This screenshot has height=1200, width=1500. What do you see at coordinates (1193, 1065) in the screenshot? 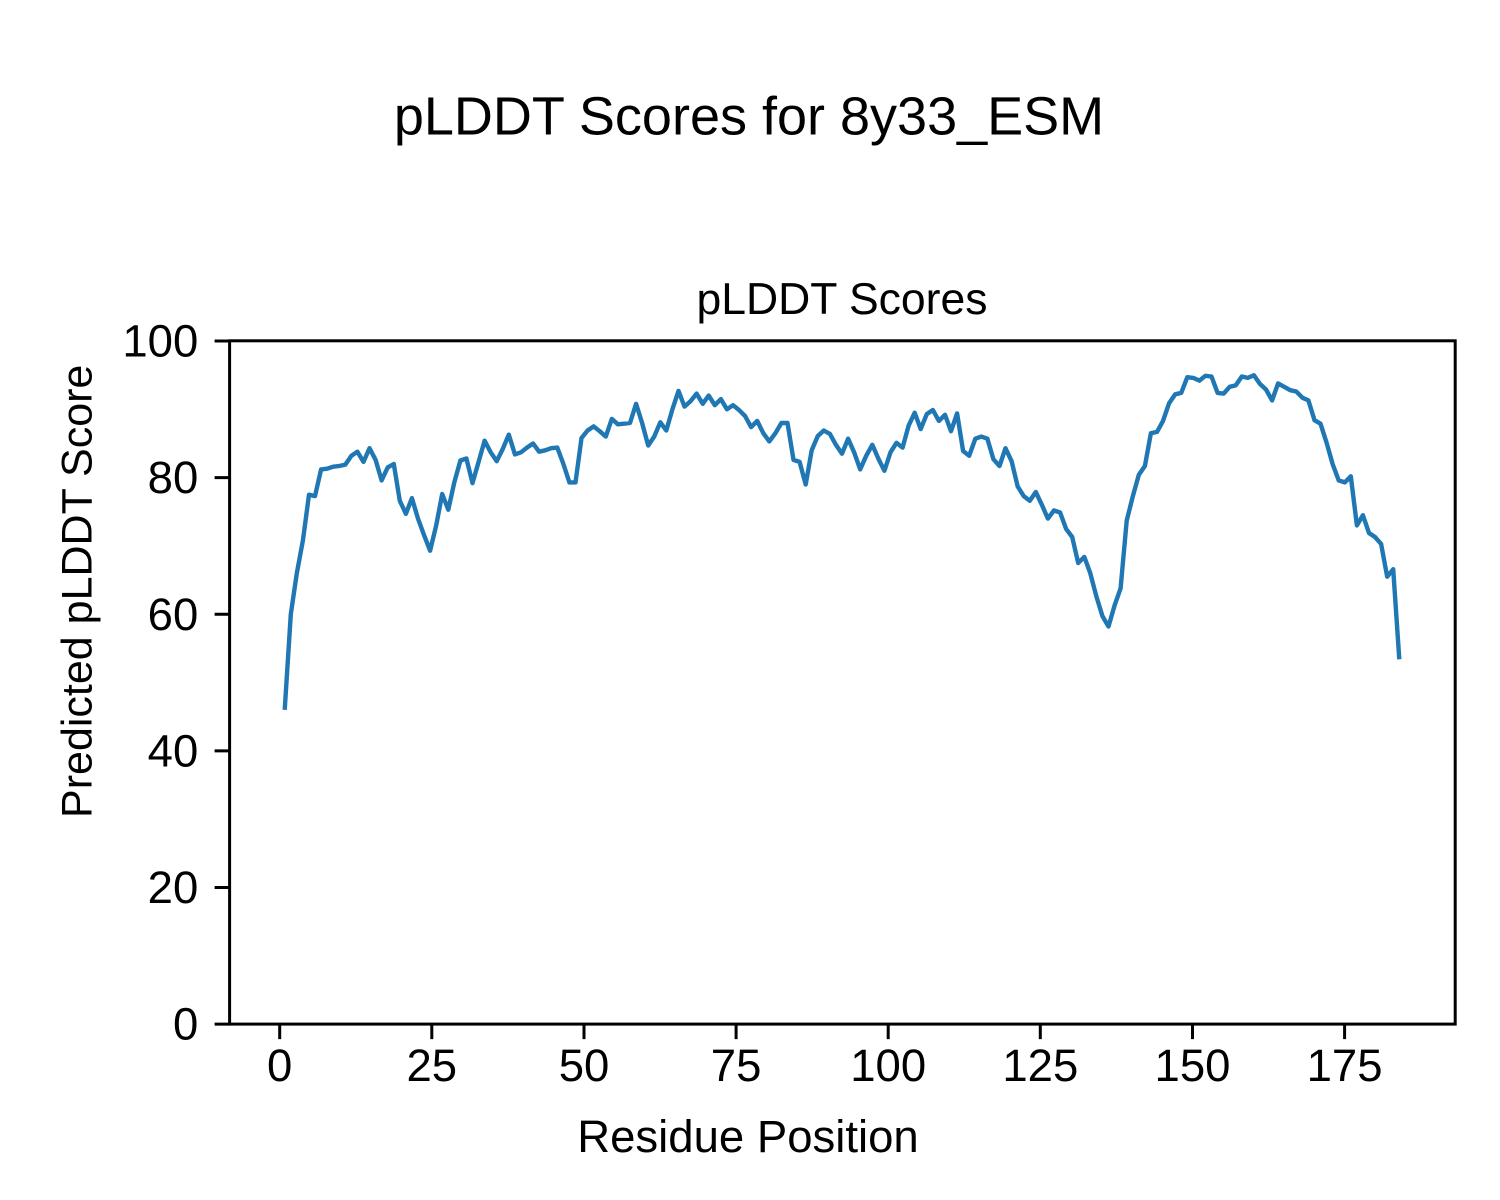
I see `svg-text: 150` at bounding box center [1193, 1065].